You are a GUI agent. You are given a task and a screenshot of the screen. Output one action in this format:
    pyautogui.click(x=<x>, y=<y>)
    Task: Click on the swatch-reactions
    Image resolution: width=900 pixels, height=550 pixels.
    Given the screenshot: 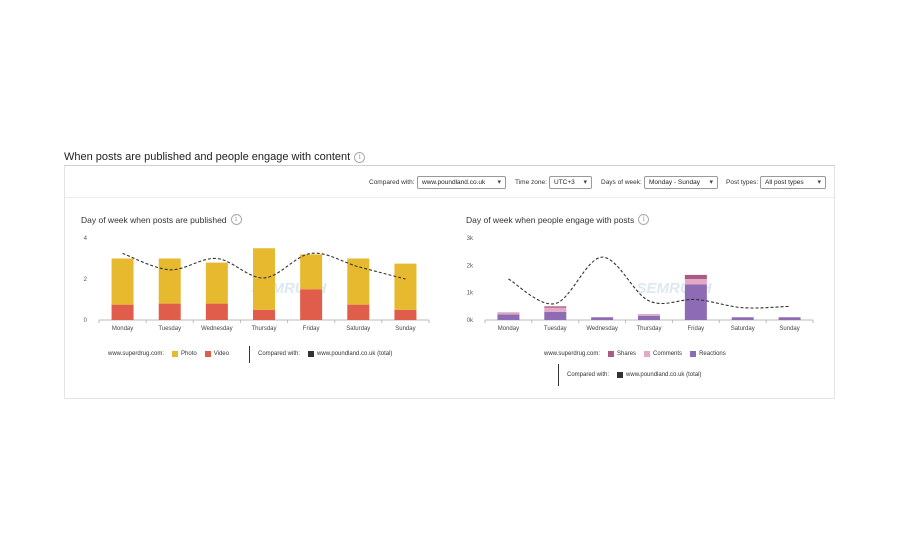 What is the action you would take?
    pyautogui.click(x=693, y=354)
    